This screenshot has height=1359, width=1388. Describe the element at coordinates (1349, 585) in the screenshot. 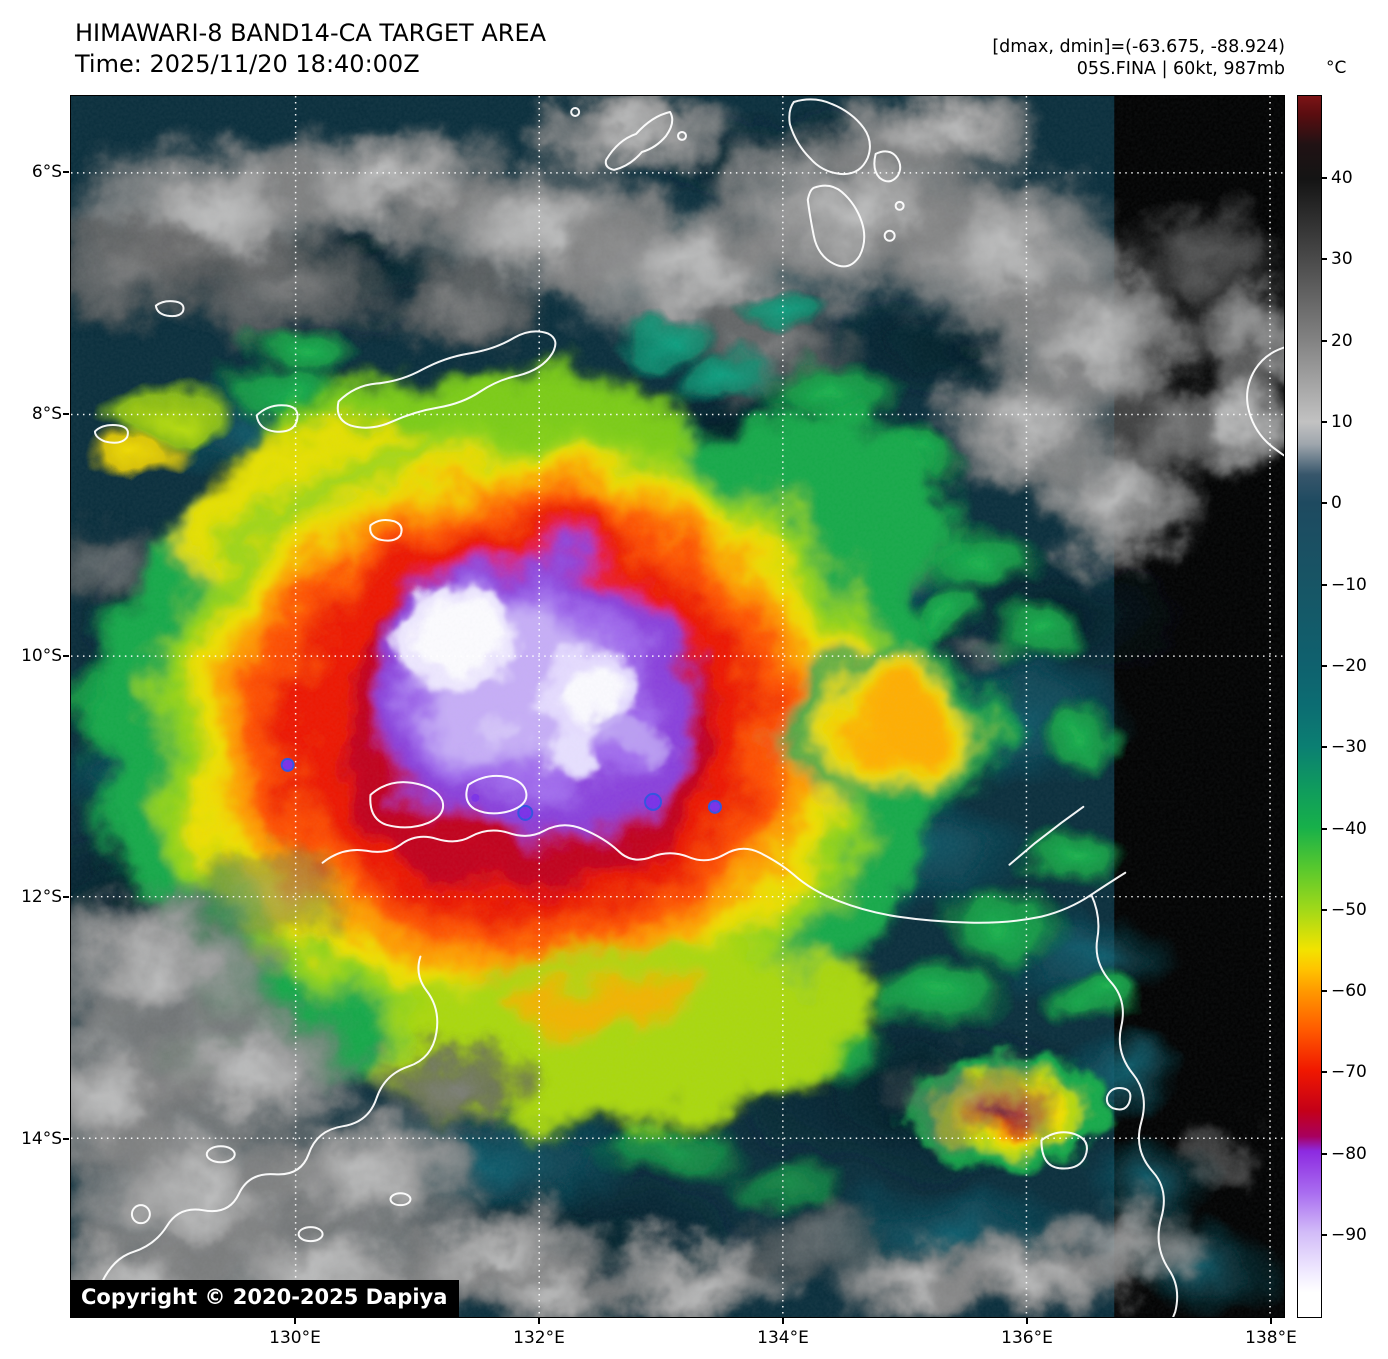

I see `colorbar-tick-label: −10` at that location.